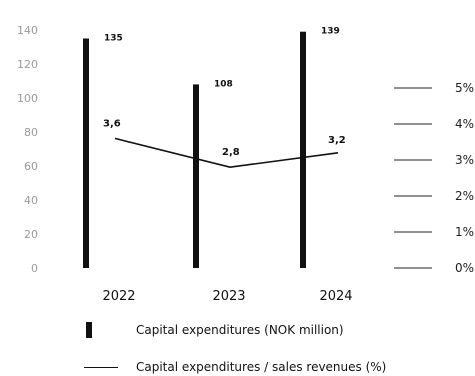  Describe the element at coordinates (112, 123) in the screenshot. I see `line-value-label: 3,6` at that location.